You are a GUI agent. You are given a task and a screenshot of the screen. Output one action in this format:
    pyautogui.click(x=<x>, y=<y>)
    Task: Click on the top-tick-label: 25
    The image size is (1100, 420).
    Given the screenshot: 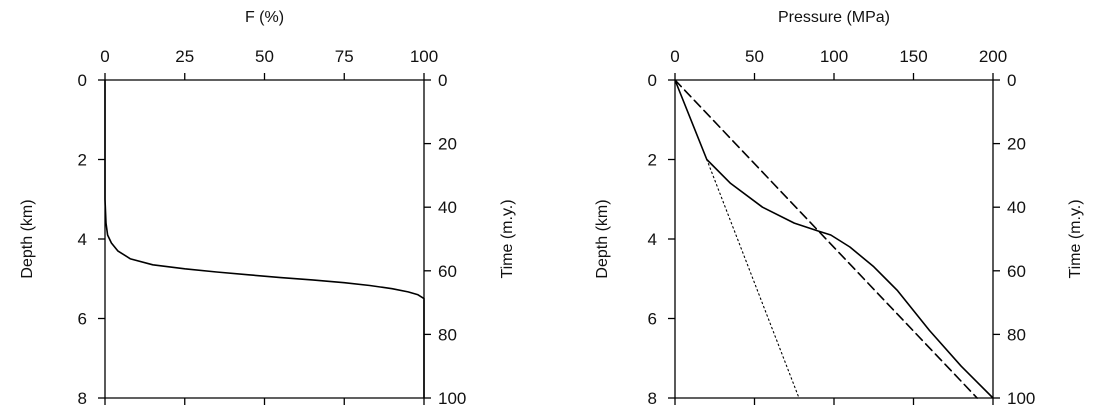 What is the action you would take?
    pyautogui.click(x=184, y=56)
    